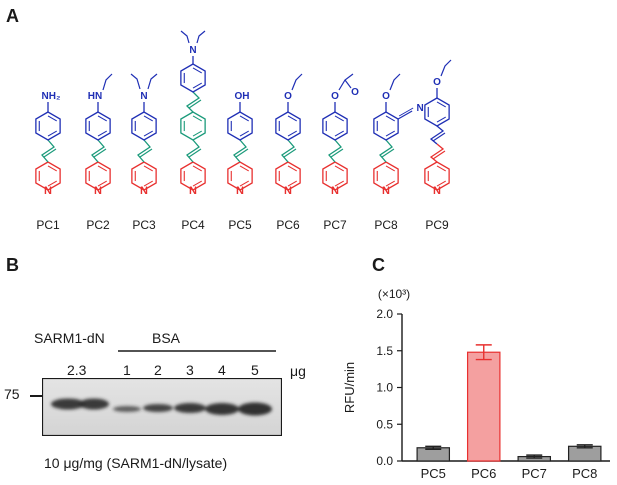 This screenshot has width=617, height=485. Describe the element at coordinates (193, 126) in the screenshot. I see `middle-ring` at that location.